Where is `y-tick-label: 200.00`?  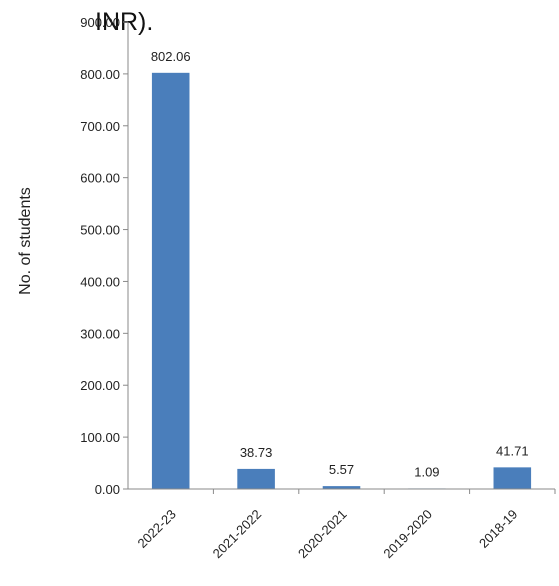 y-tick-label: 200.00 is located at coordinates (100, 385).